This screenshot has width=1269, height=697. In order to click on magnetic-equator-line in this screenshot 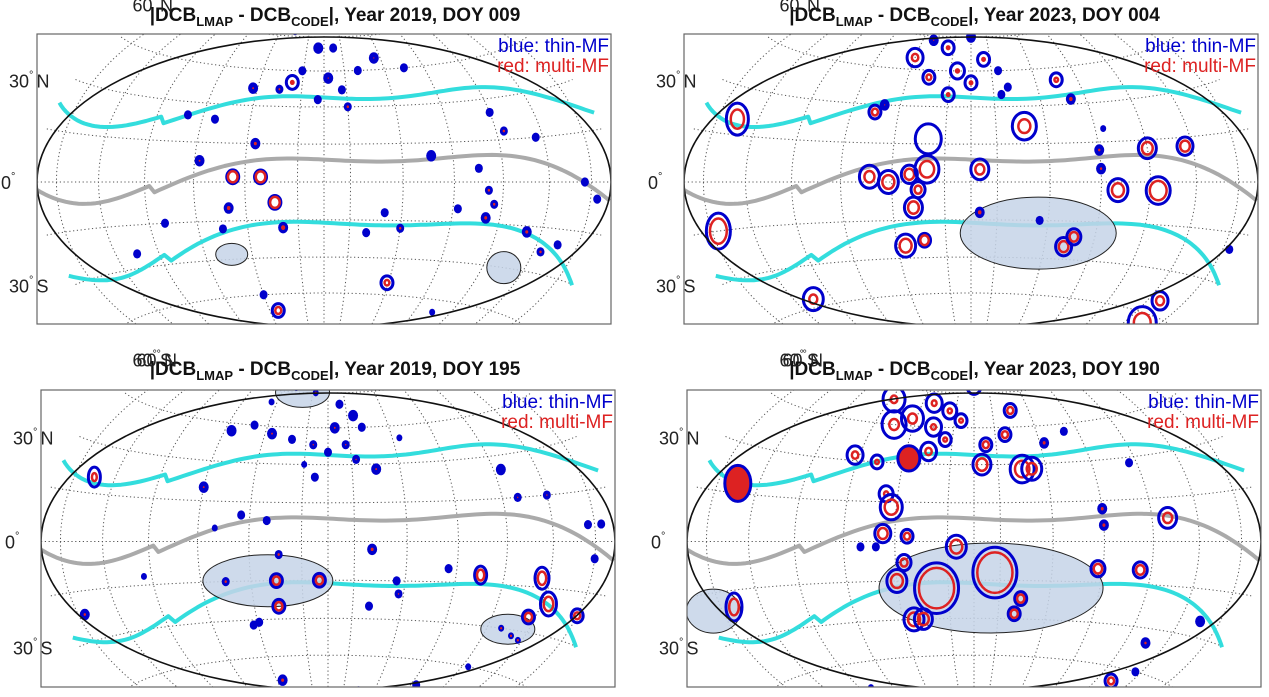, I will do `click(328, 538)`.